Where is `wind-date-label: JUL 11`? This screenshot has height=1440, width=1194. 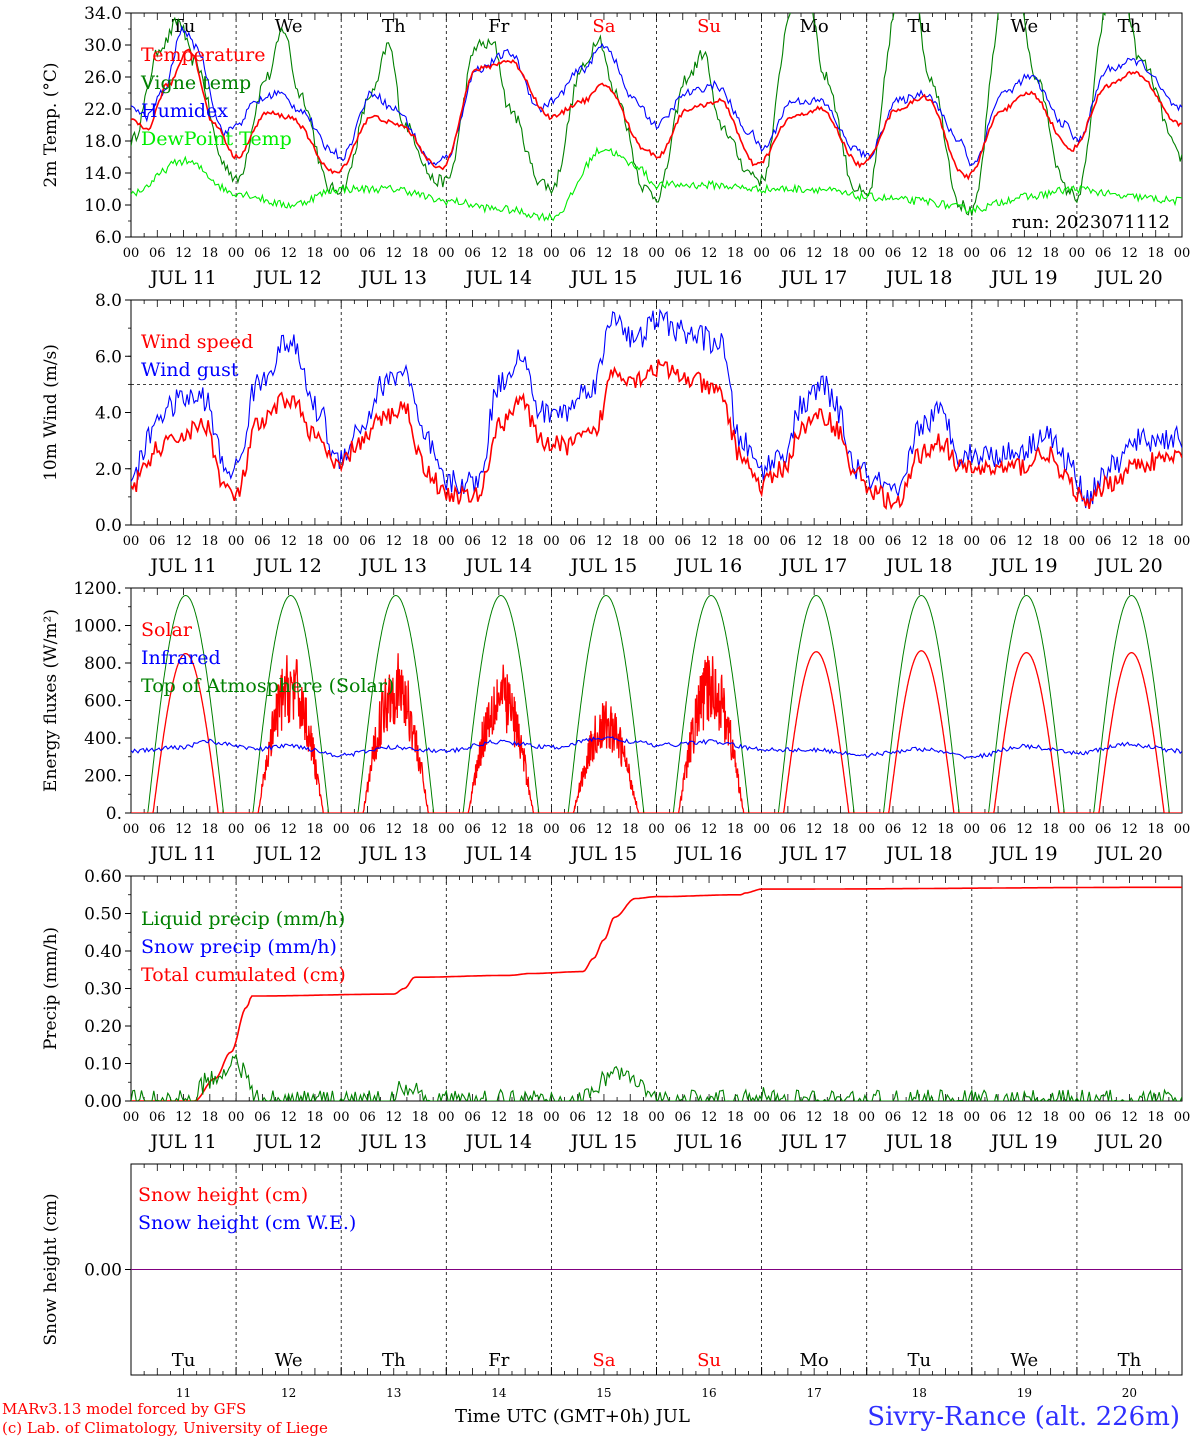 wind-date-label: JUL 11 is located at coordinates (182, 566).